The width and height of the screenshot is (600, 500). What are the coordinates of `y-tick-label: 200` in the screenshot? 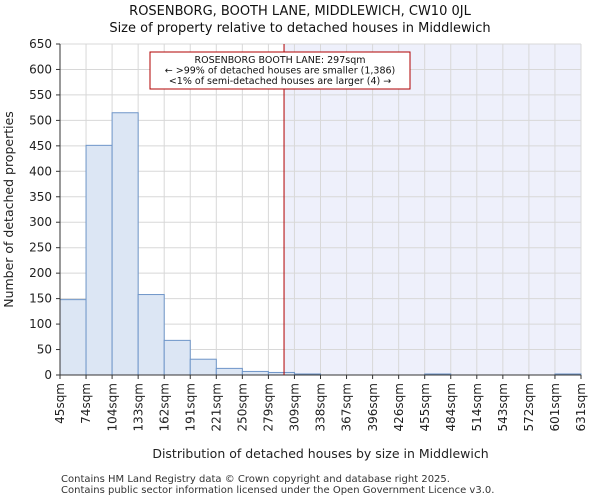 It's located at (40, 273).